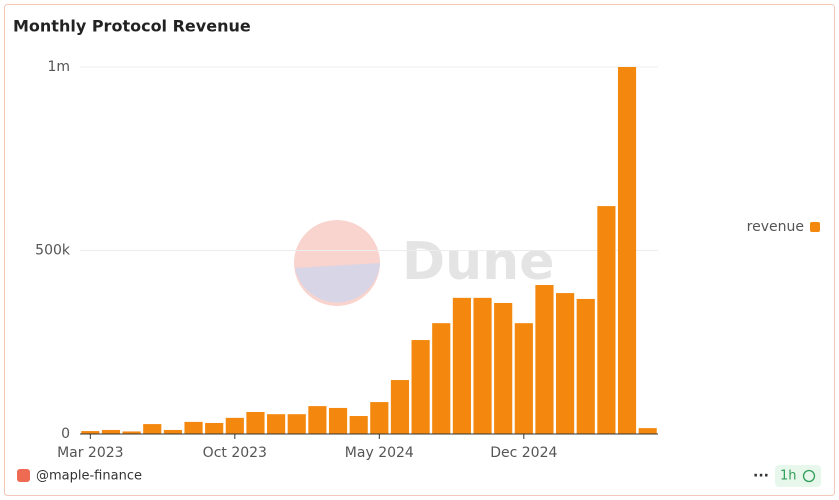 The height and width of the screenshot is (500, 839). Describe the element at coordinates (478, 262) in the screenshot. I see `watermark-text: Dune` at that location.